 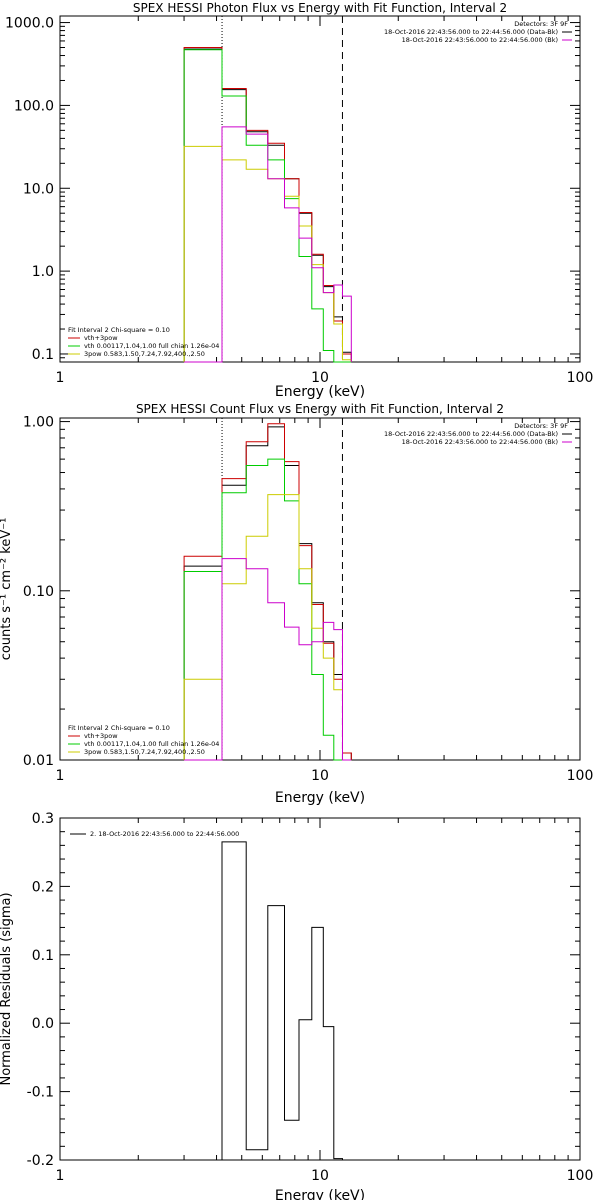 What do you see at coordinates (320, 1176) in the screenshot?
I see `c2-x-tick-label: 10` at bounding box center [320, 1176].